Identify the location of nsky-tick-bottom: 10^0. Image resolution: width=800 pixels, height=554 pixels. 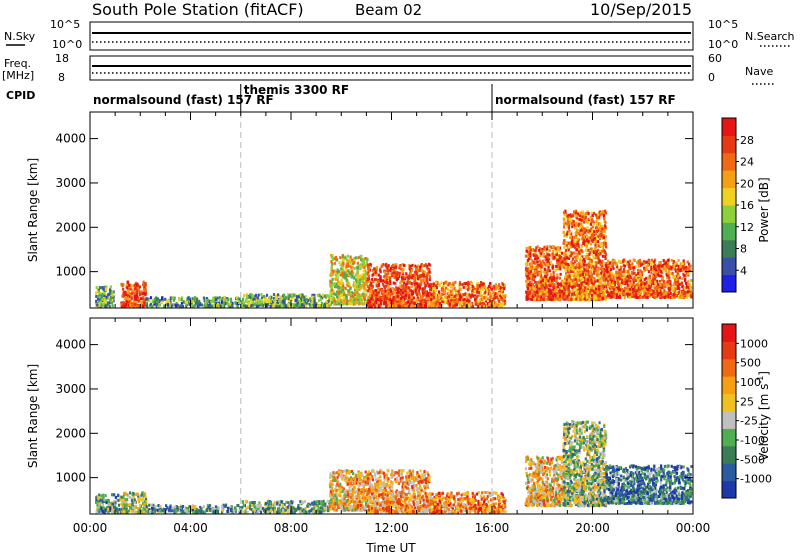
(67, 44).